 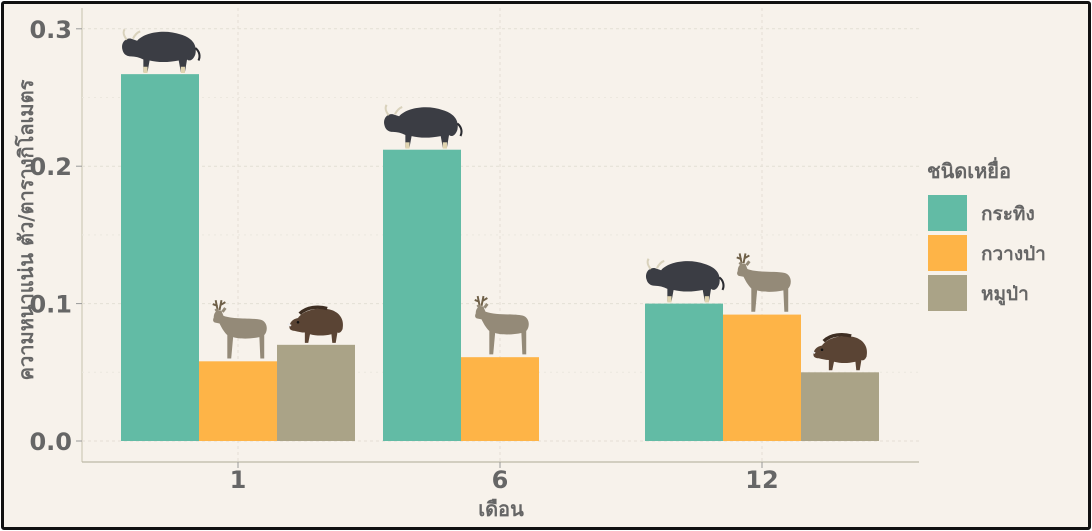 I want to click on x-tick-label: 12, so click(x=761, y=480).